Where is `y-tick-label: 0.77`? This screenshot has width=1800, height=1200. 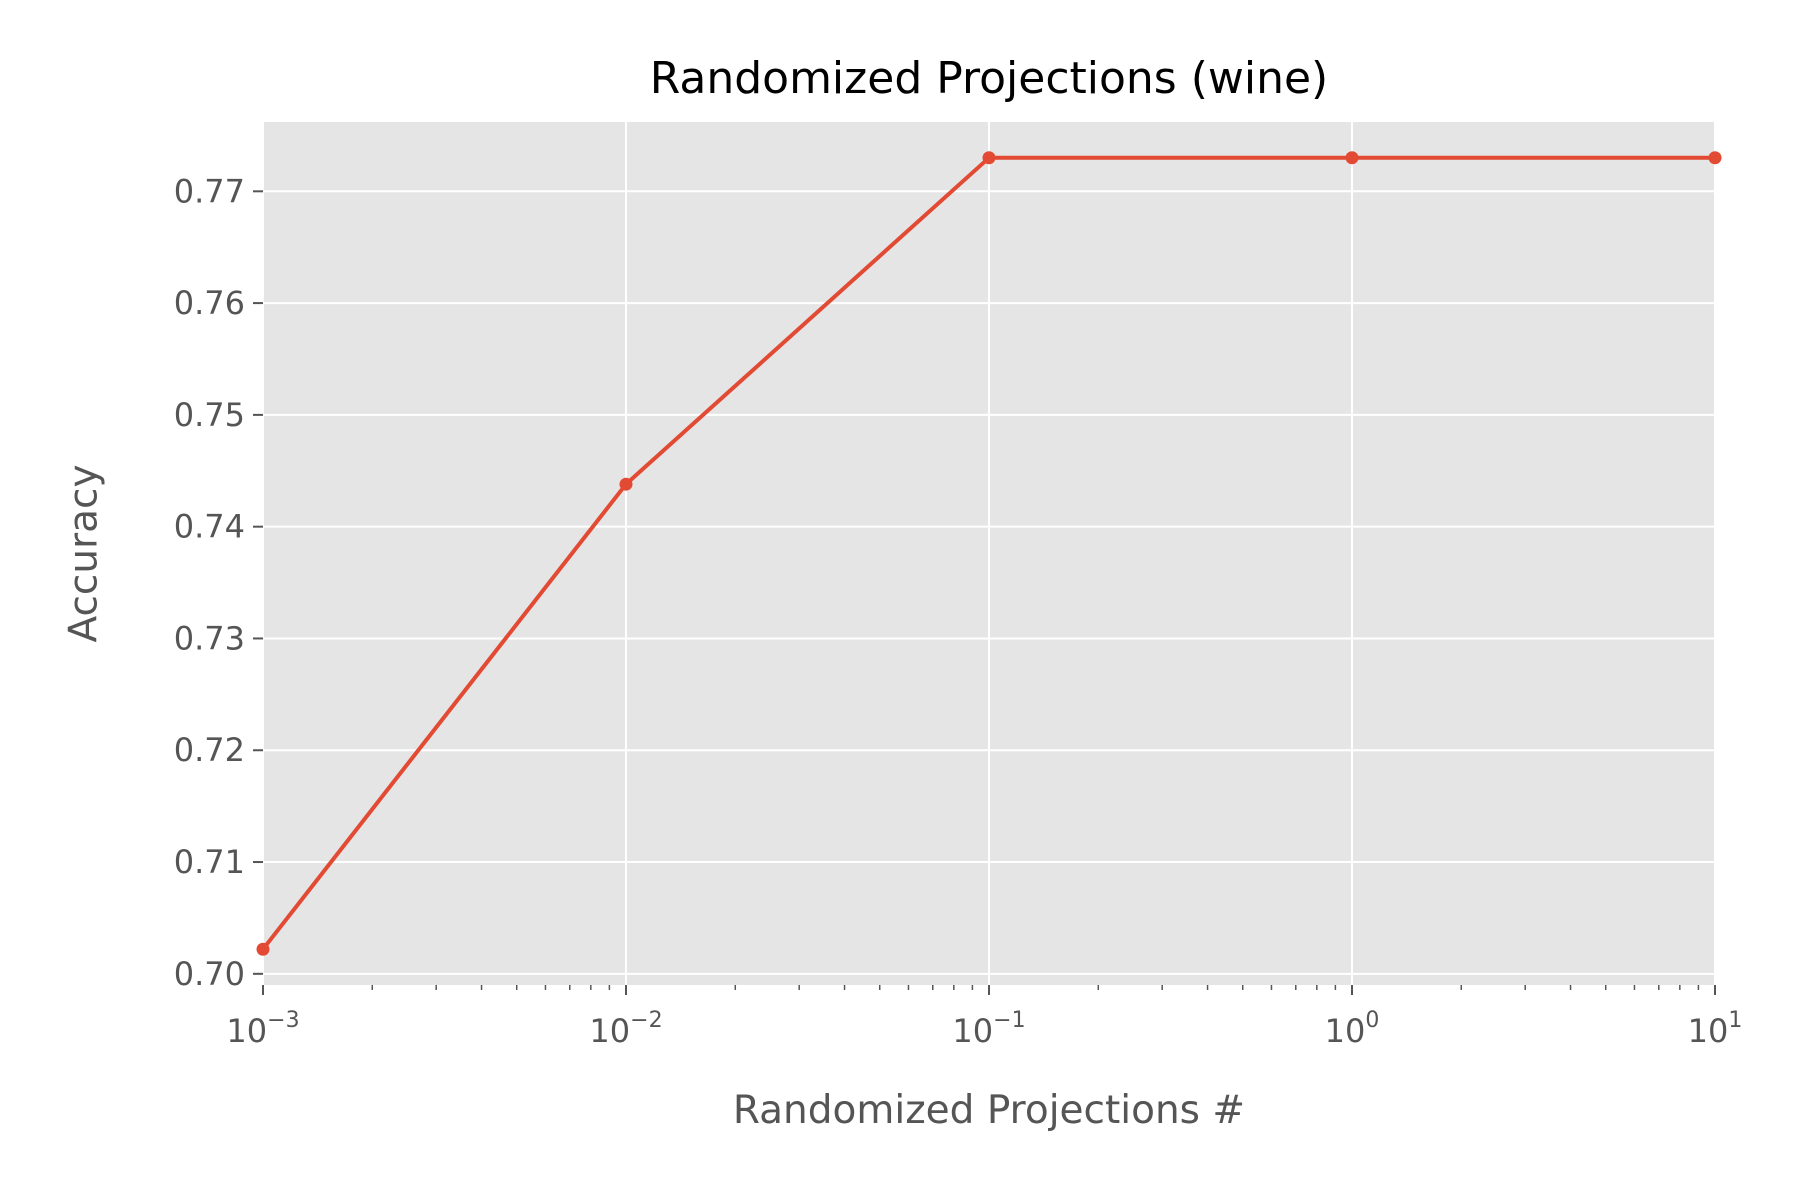
y-tick-label: 0.77 is located at coordinates (209, 191).